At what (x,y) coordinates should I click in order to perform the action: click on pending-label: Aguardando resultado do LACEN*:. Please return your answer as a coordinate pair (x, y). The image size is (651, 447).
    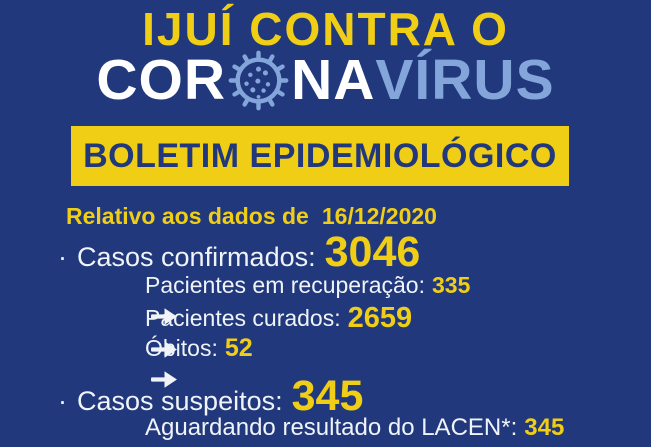
    Looking at the image, I should click on (331, 427).